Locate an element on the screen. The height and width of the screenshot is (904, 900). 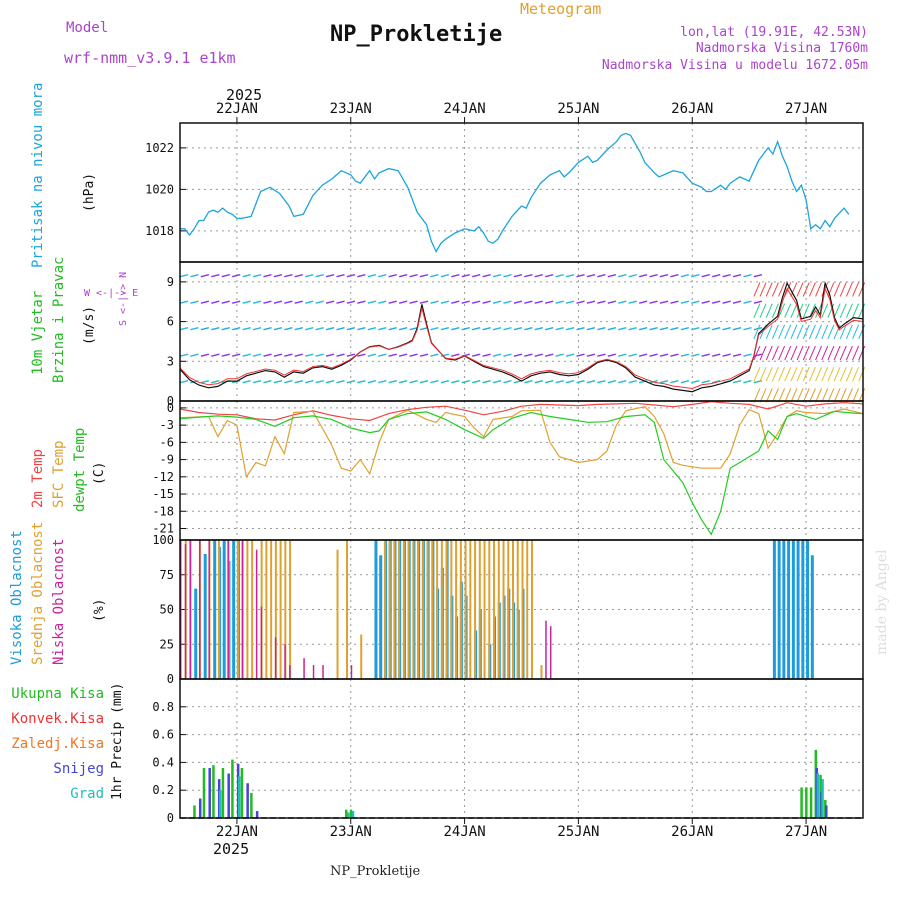
year-top: 2025 is located at coordinates (244, 95).